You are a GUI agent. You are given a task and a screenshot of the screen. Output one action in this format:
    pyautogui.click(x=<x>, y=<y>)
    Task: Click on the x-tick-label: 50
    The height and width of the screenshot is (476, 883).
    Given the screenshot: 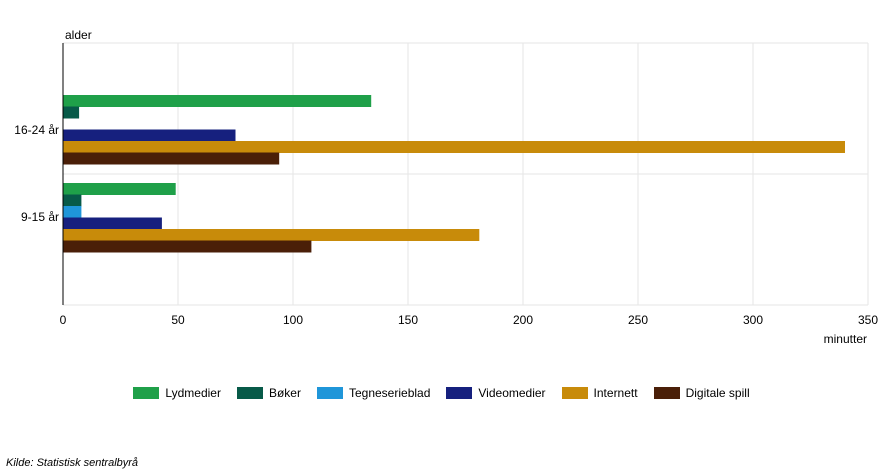 What is the action you would take?
    pyautogui.click(x=178, y=320)
    